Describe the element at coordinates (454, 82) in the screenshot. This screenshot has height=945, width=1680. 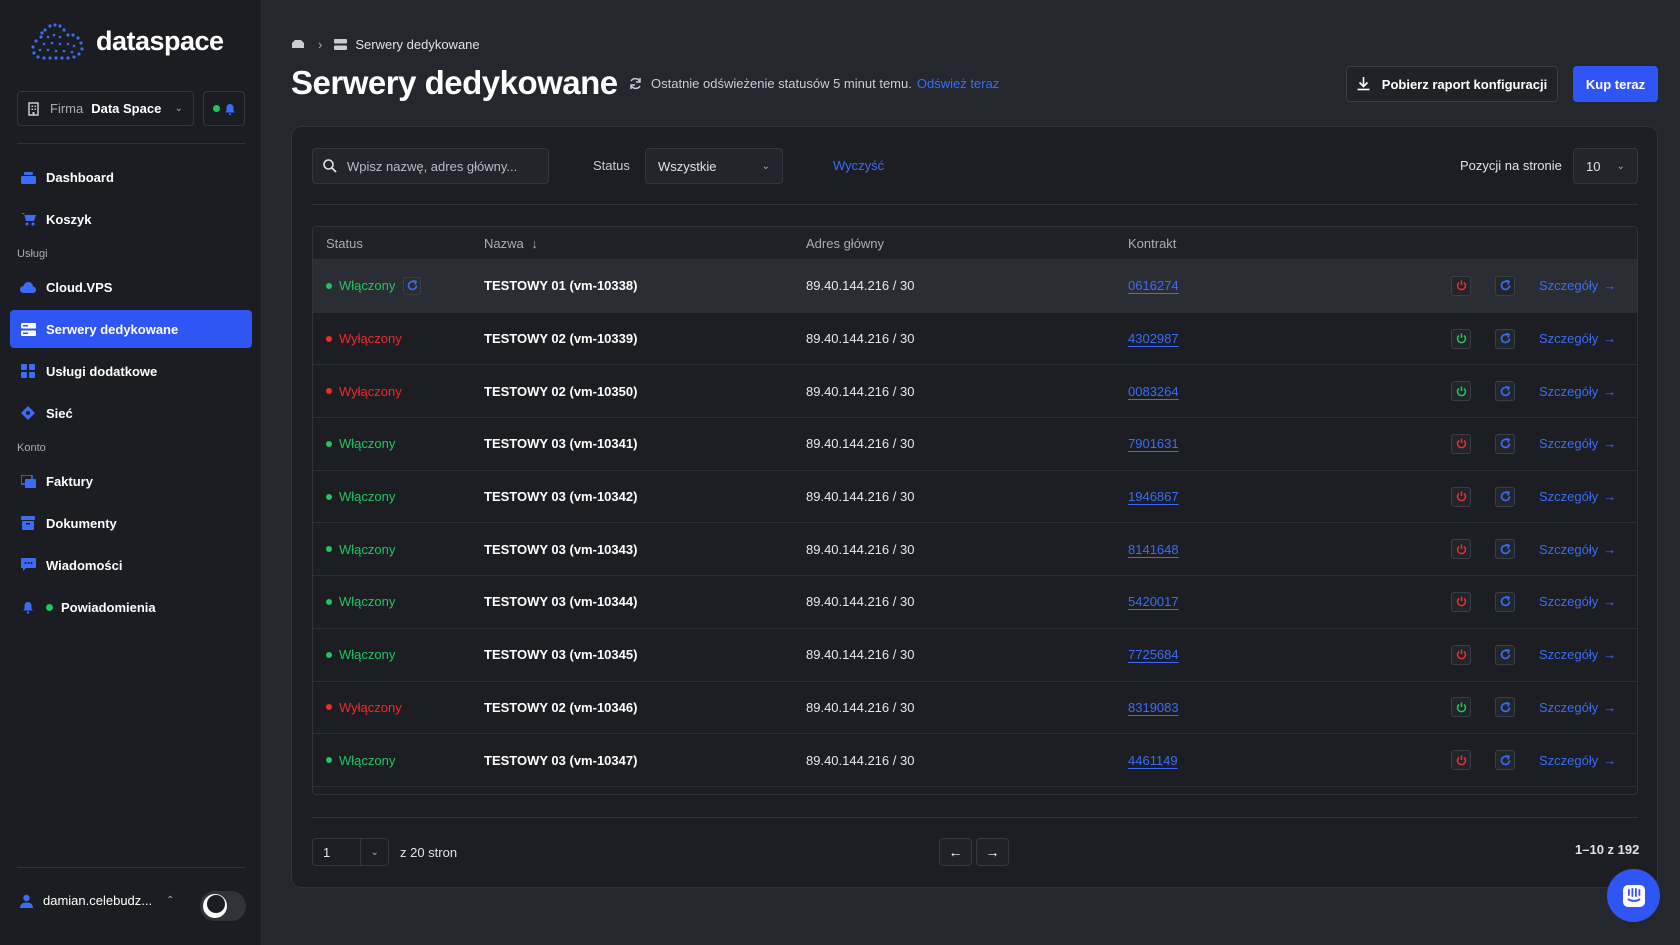
I see `page-title: Serwery dedykowane` at that location.